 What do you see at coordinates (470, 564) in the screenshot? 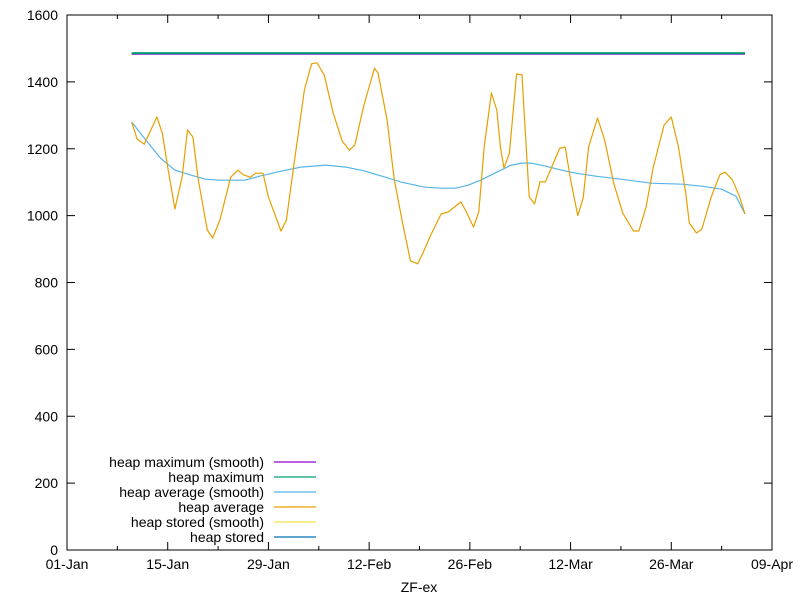
I see `x-tick-label: 26-Feb` at bounding box center [470, 564].